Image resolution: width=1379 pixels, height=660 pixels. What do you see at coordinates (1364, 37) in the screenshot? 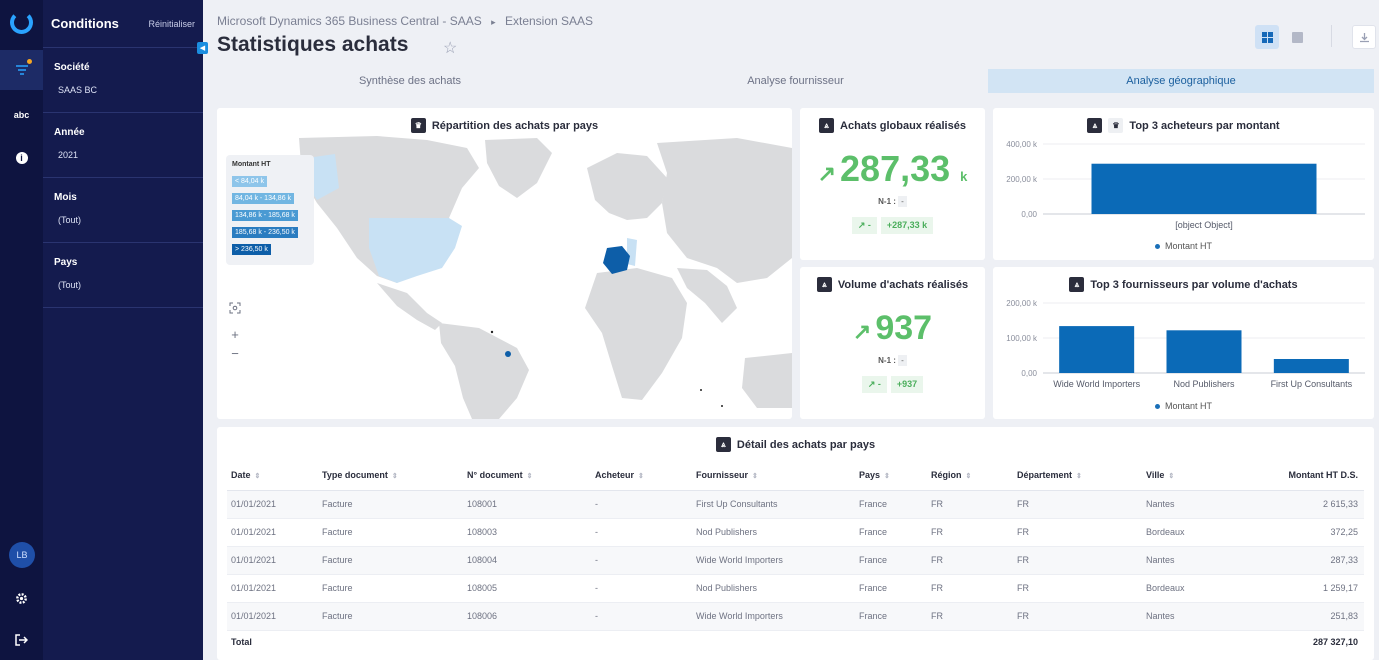
I see `download-button` at bounding box center [1364, 37].